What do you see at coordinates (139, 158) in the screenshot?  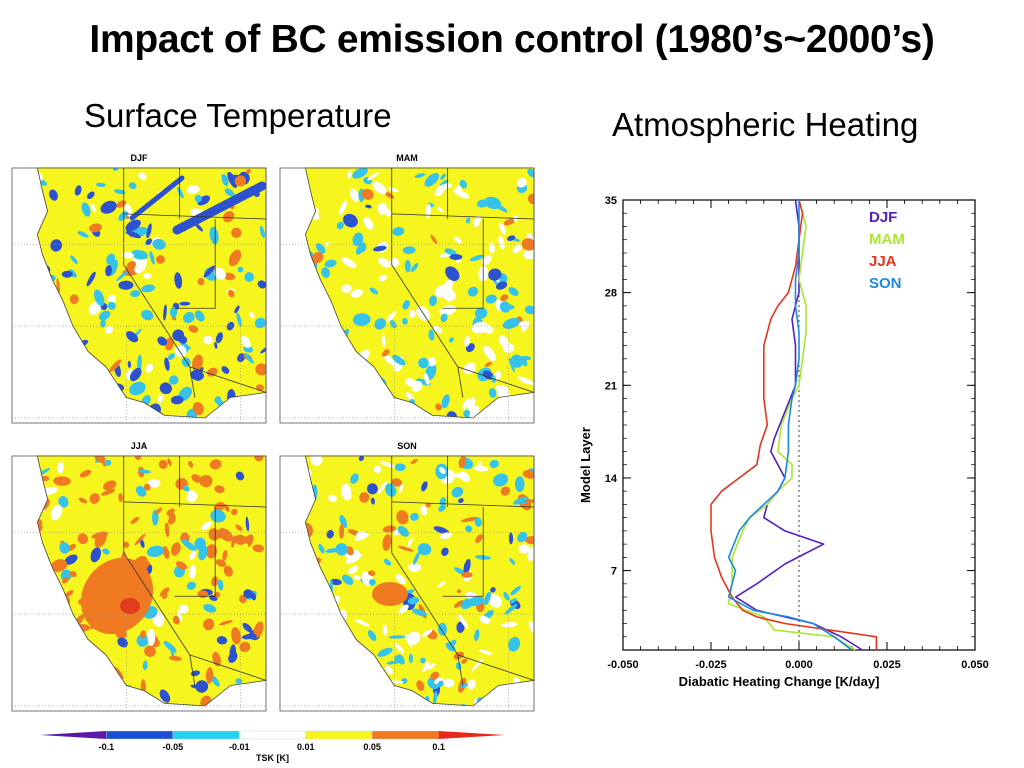 I see `map-panel-title-djf: DJF` at bounding box center [139, 158].